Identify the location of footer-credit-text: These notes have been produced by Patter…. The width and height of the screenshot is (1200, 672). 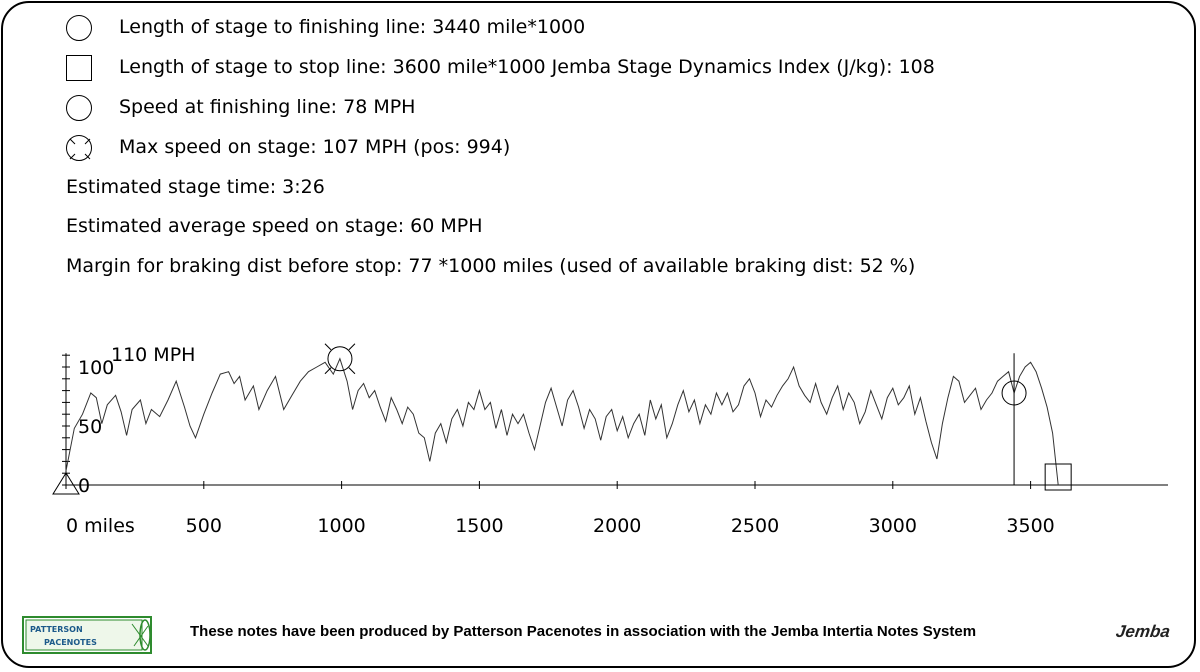
(583, 631).